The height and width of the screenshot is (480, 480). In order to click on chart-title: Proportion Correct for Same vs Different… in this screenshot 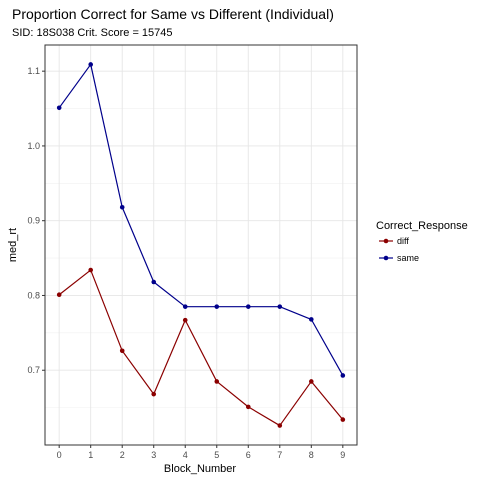, I will do `click(173, 14)`.